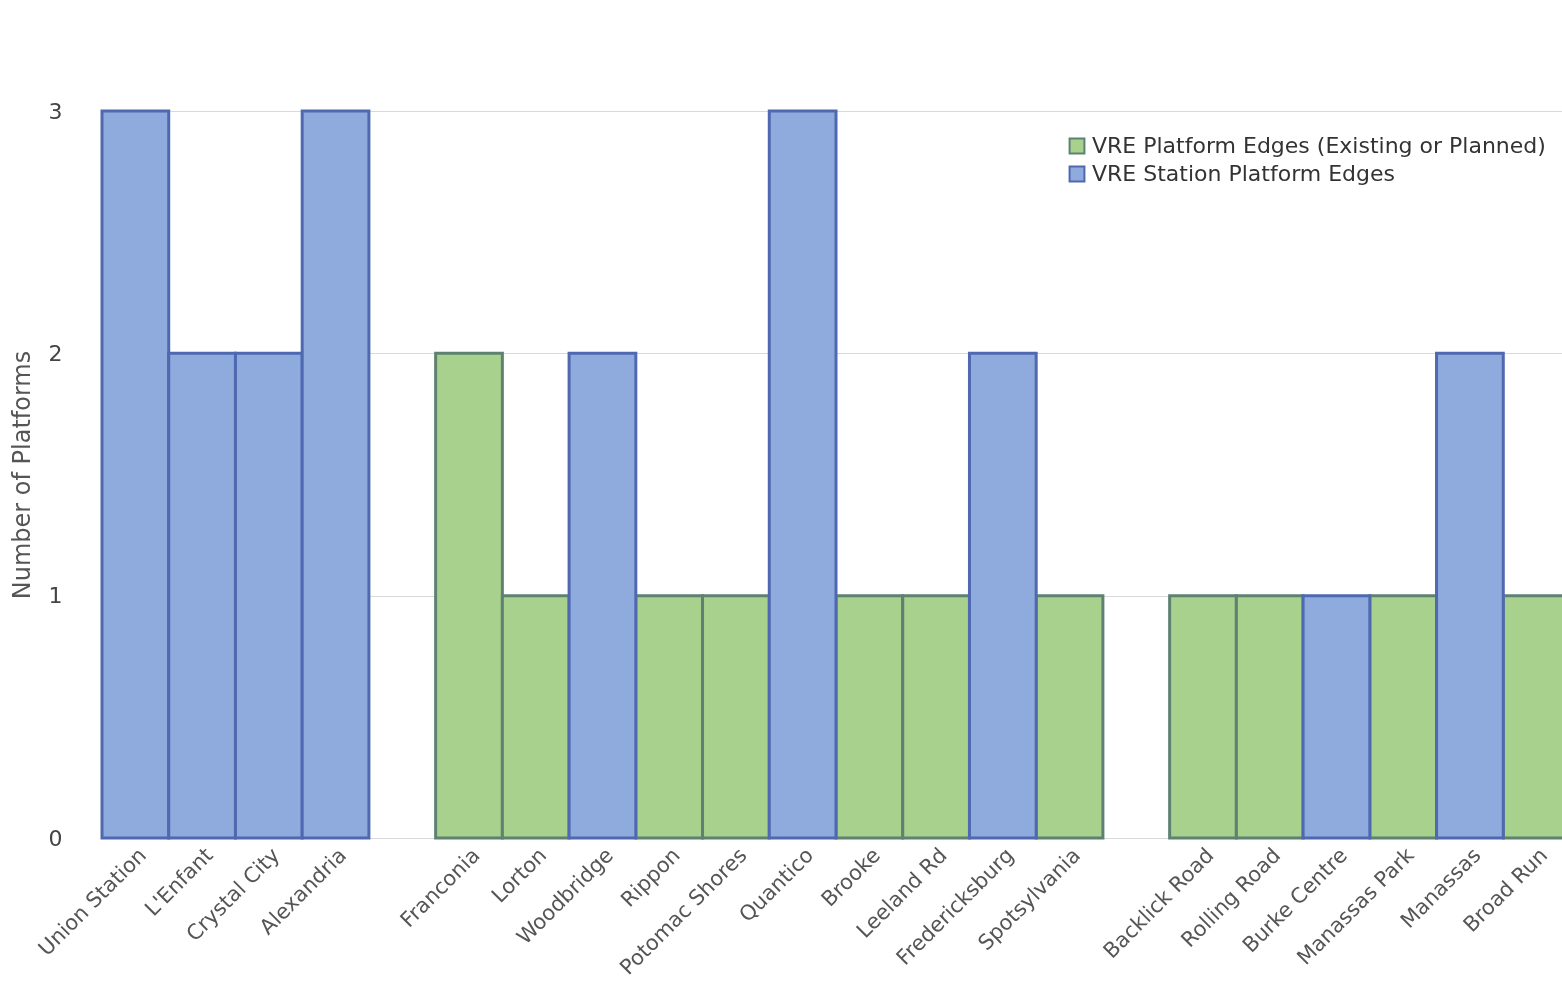  I want to click on y-axis-title: Number of Platforms, so click(21, 475).